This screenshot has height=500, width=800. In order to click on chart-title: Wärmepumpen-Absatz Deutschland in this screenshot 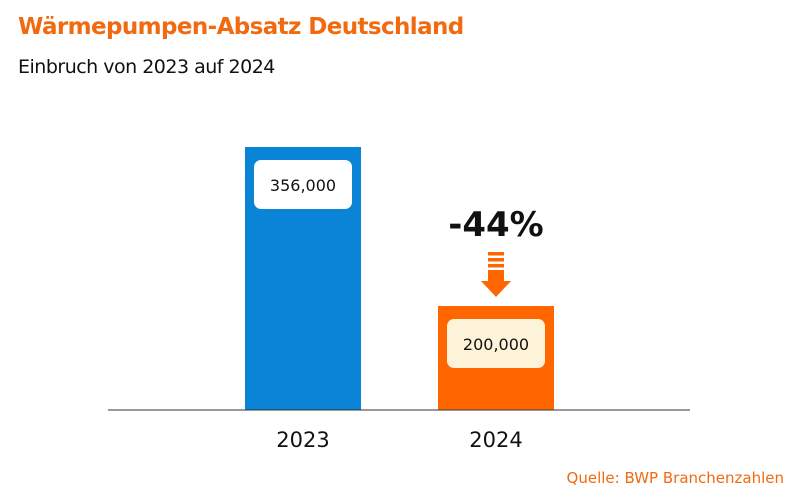, I will do `click(241, 27)`.